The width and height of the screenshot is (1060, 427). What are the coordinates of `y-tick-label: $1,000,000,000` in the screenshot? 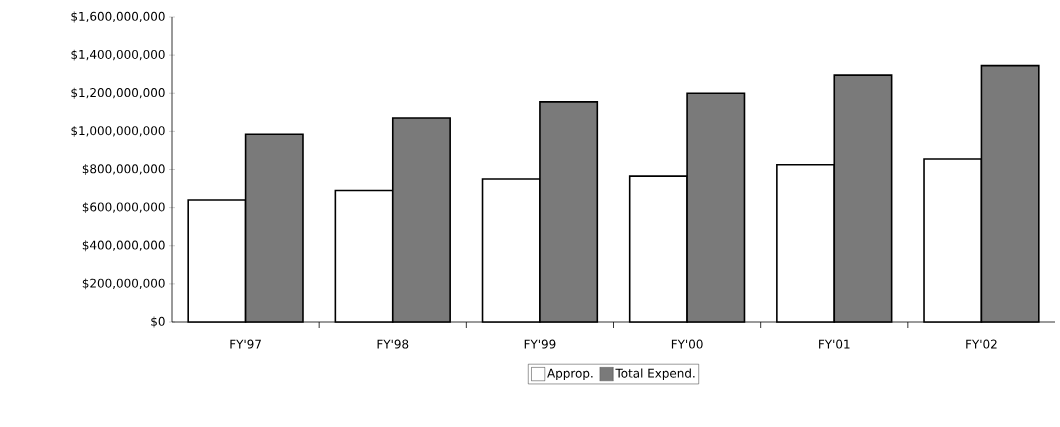 It's located at (118, 131).